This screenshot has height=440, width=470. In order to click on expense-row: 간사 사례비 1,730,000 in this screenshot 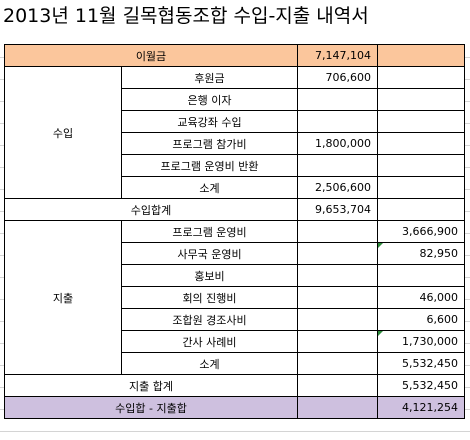, I will do `click(235, 341)`.